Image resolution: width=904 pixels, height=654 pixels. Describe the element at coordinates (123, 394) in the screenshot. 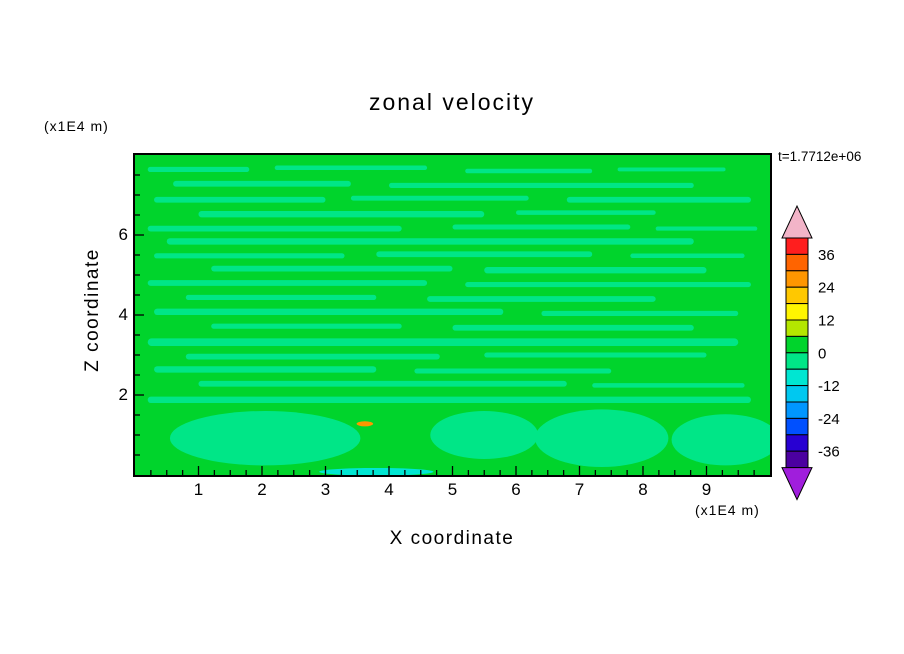

I see `y-tick-label: 2` at that location.